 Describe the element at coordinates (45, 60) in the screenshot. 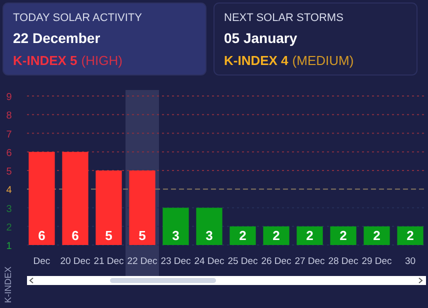

I see `text: K-INDEX 5` at that location.